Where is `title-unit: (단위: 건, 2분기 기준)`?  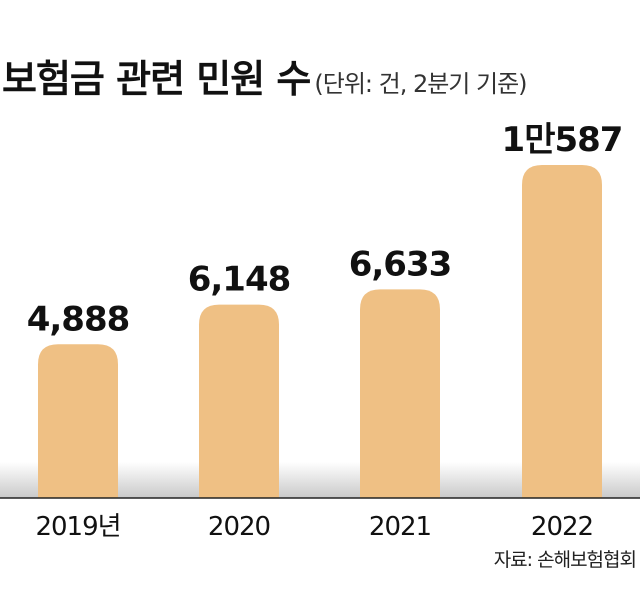
title-unit: (단위: 건, 2분기 기준) is located at coordinates (420, 84).